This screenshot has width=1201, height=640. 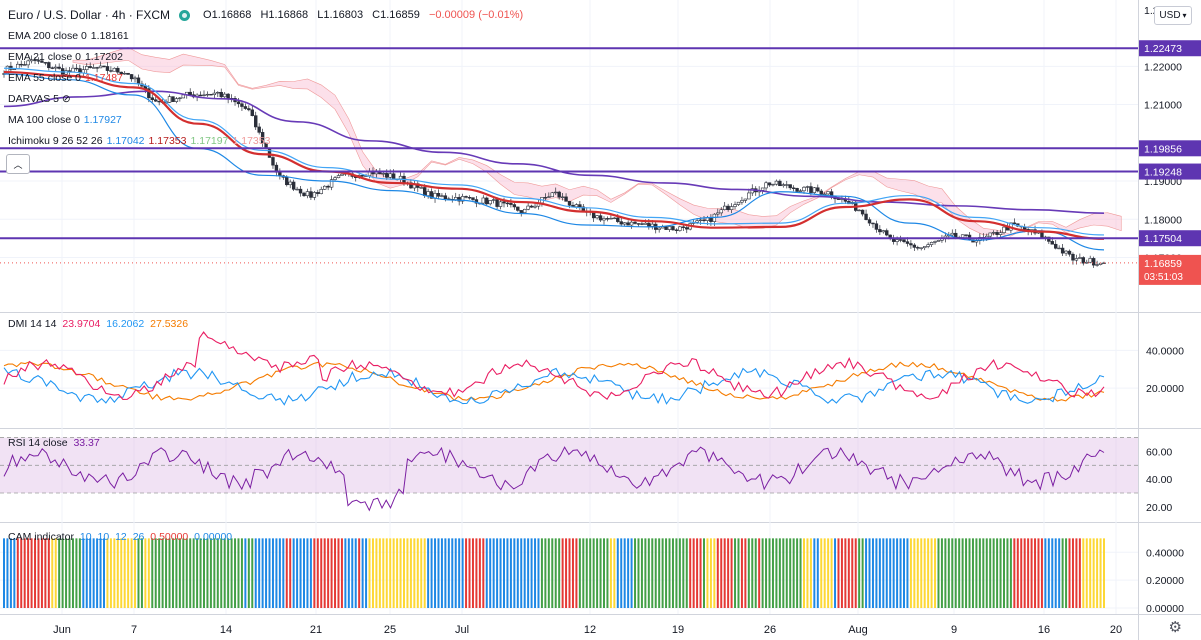 What do you see at coordinates (103, 78) in the screenshot?
I see `legend-value: 1.17487` at bounding box center [103, 78].